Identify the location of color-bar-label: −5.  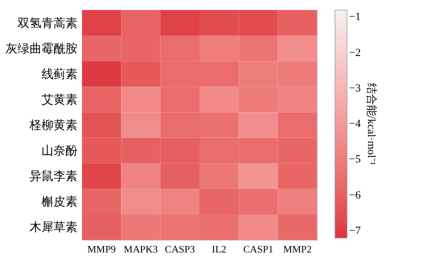
(355, 160).